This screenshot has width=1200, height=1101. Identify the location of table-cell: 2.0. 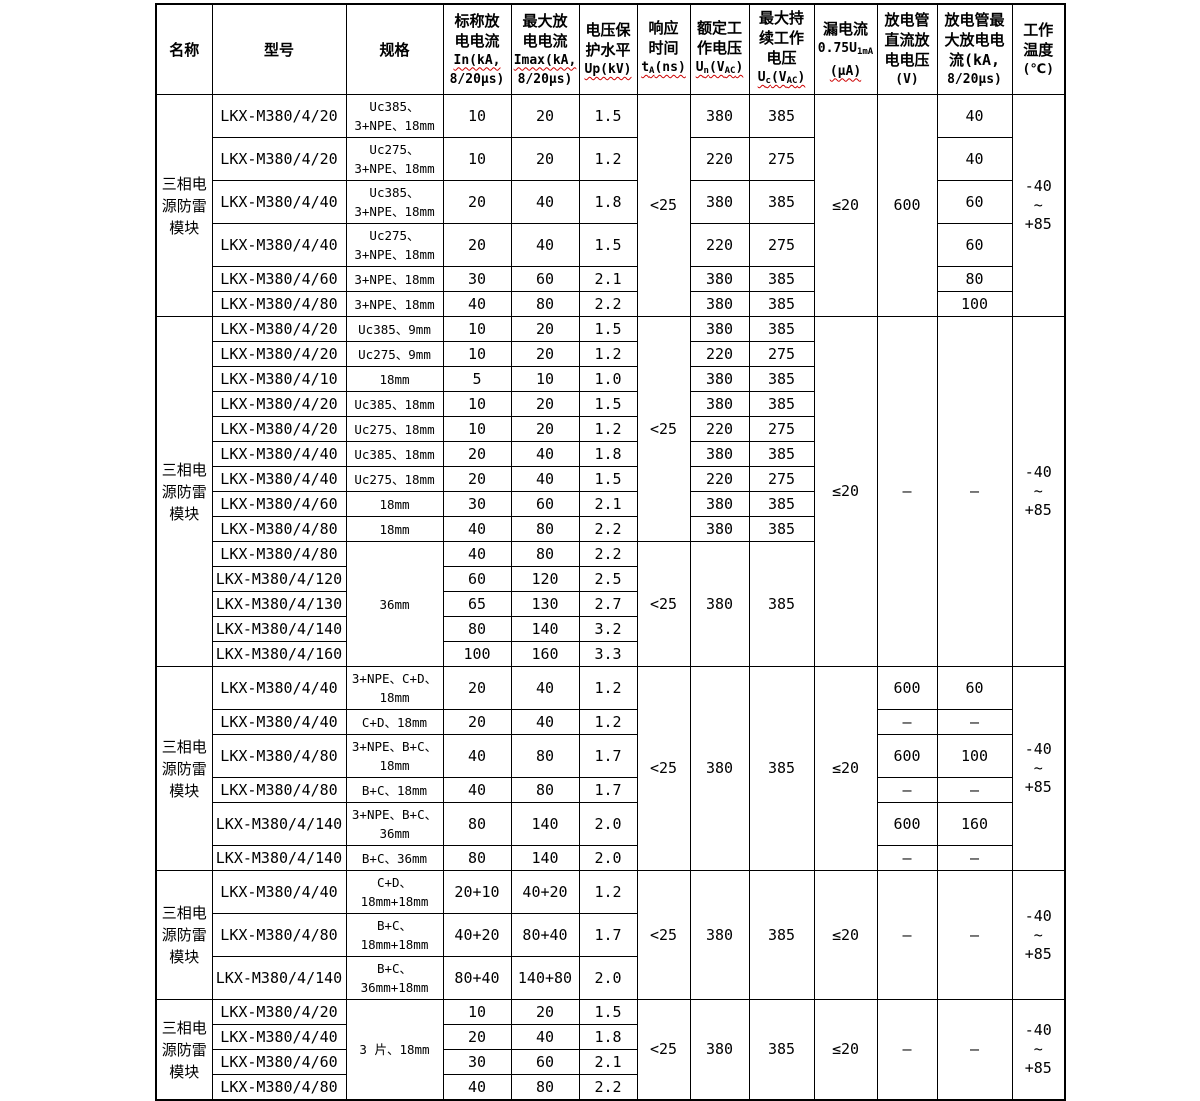
(608, 824).